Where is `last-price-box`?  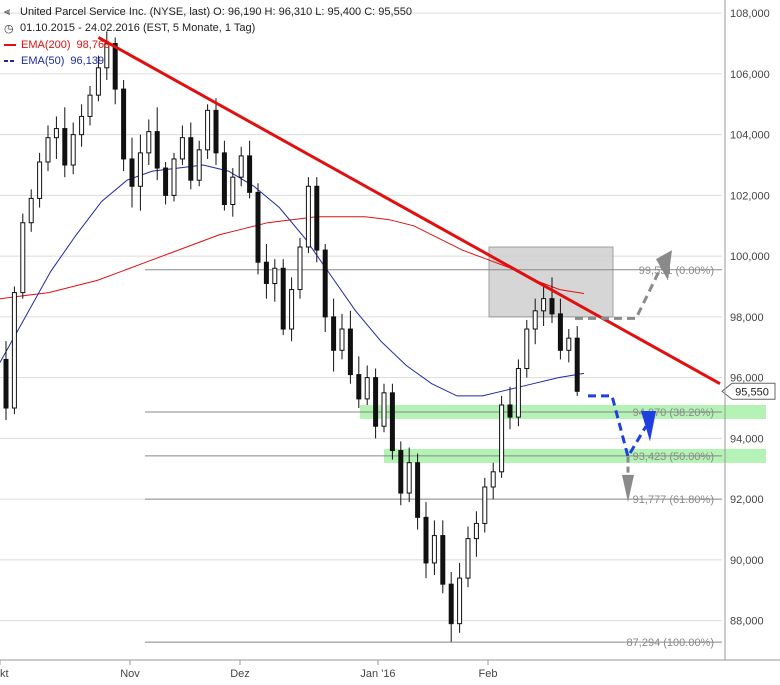 last-price-box is located at coordinates (748, 391).